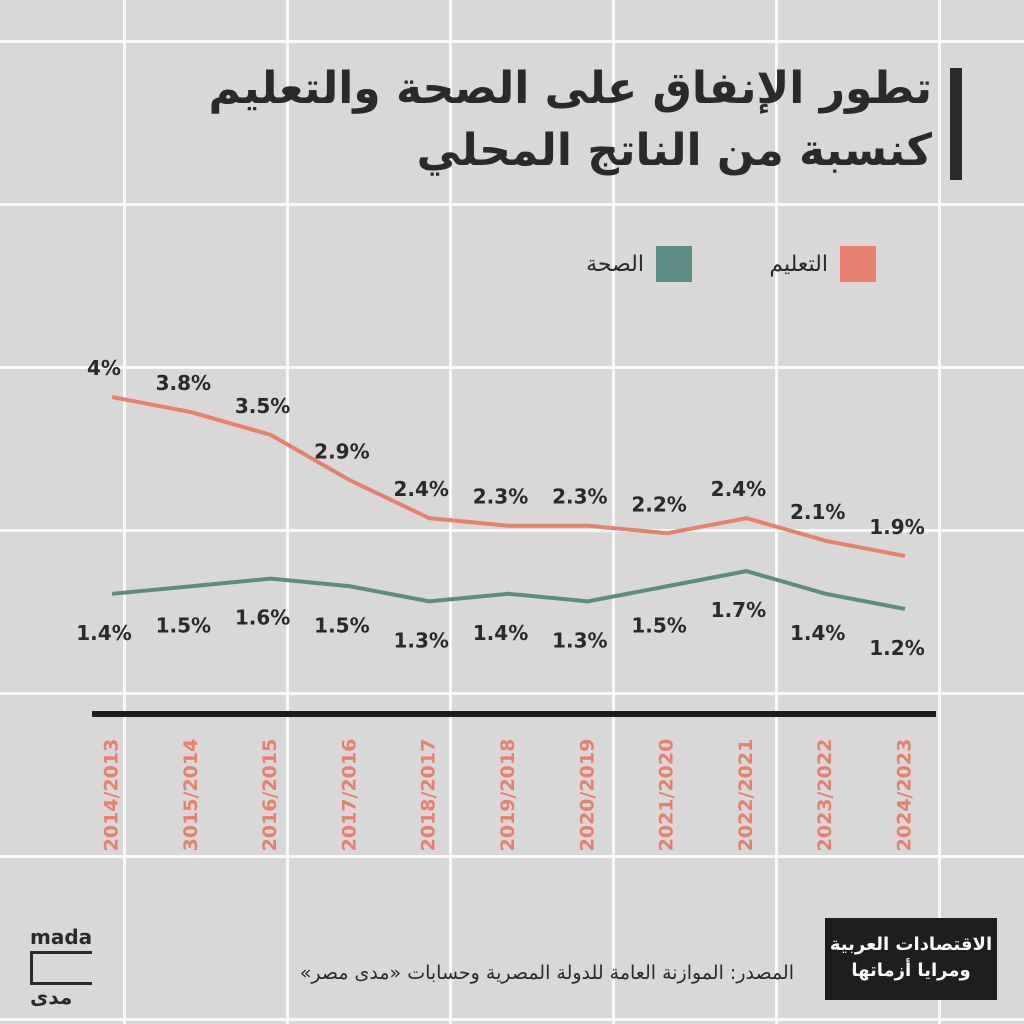 This screenshot has width=1024, height=1024. I want to click on data-label: 1.2%, so click(896, 648).